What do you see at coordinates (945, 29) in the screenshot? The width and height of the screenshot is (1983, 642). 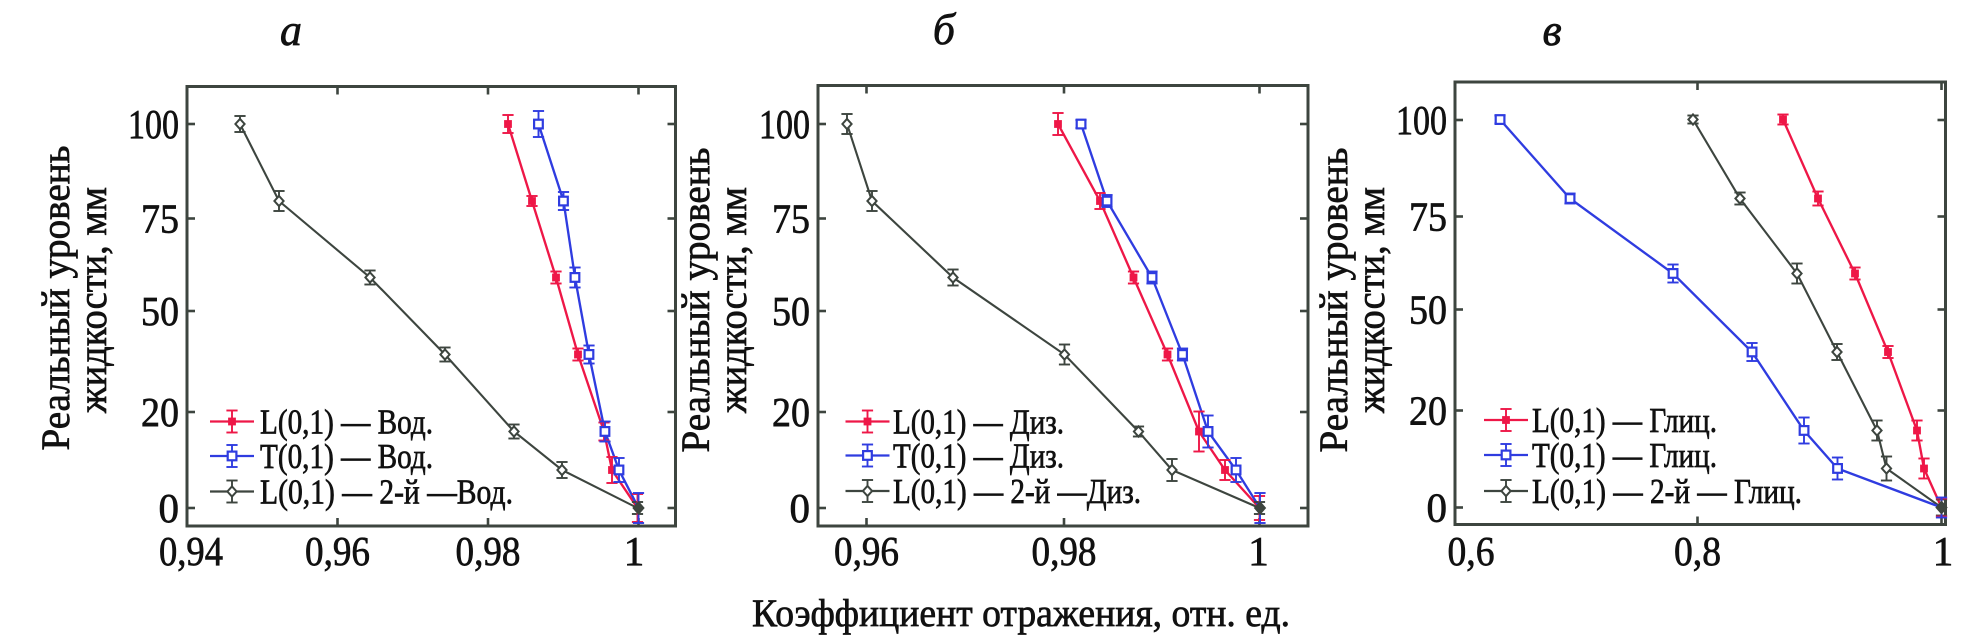 I see `svg-text: б` at bounding box center [945, 29].